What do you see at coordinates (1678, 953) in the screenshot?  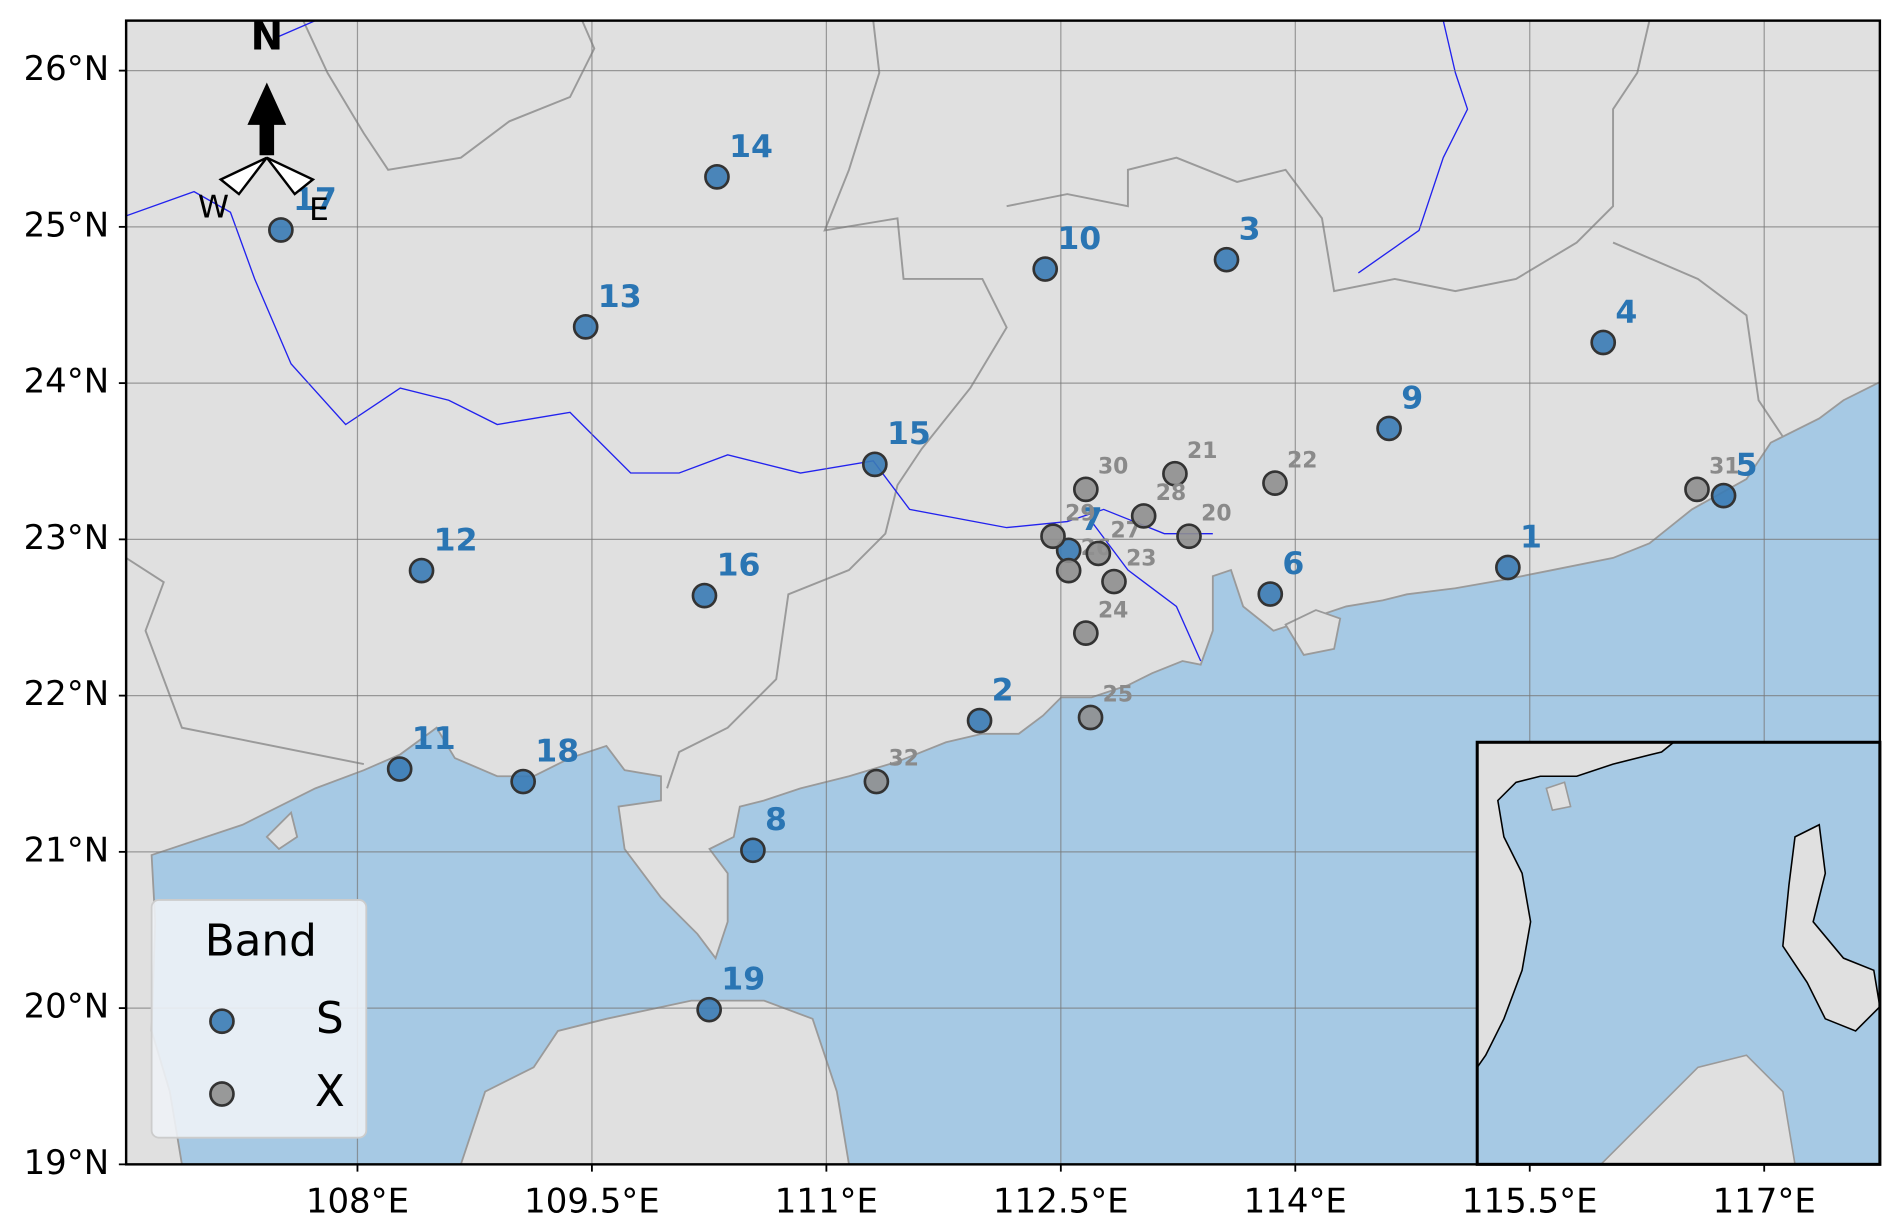 I see `inset-map` at bounding box center [1678, 953].